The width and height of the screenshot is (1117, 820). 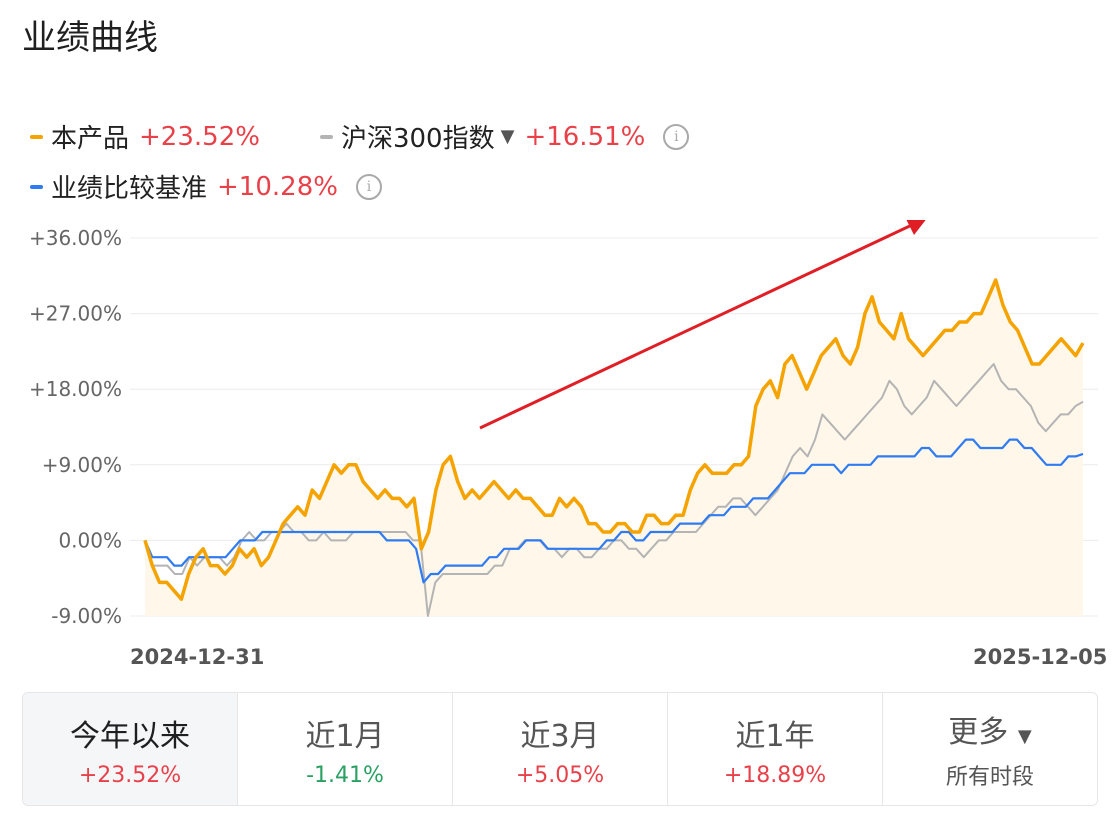 I want to click on tab-1m: 近1月 -1.41%, so click(x=345, y=749).